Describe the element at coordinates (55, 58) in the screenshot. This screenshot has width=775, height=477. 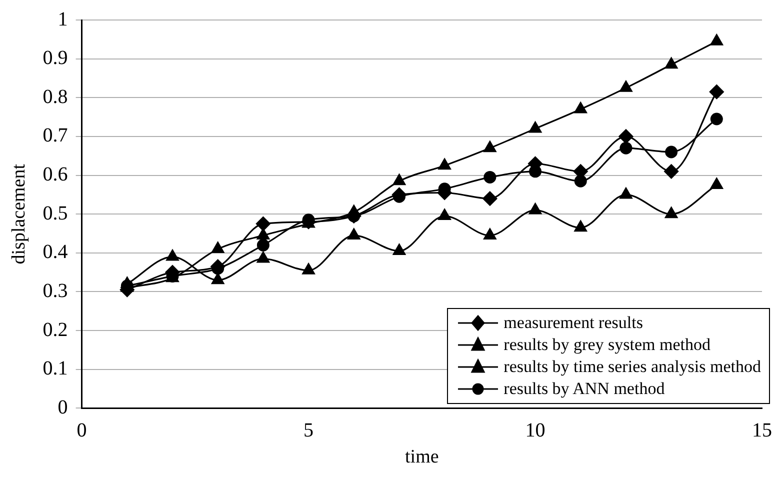
I see `y-tick-label: 0.9` at that location.